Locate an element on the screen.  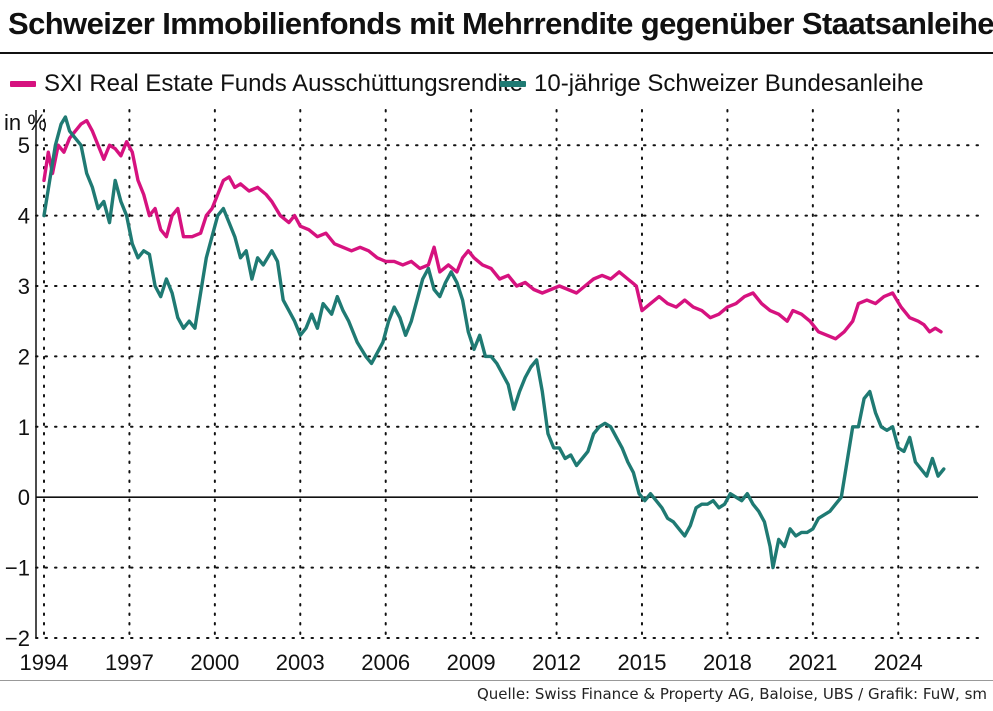
y-tick-label: 5 is located at coordinates (24, 145).